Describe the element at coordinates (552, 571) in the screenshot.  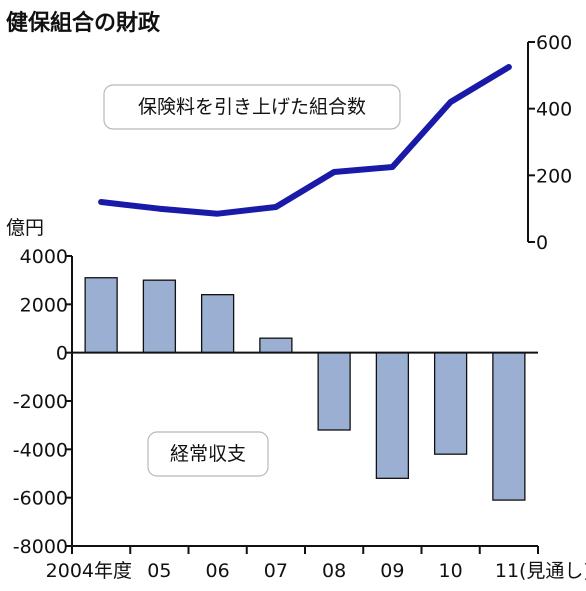
I see `x-suffix-label: (見通し)` at that location.